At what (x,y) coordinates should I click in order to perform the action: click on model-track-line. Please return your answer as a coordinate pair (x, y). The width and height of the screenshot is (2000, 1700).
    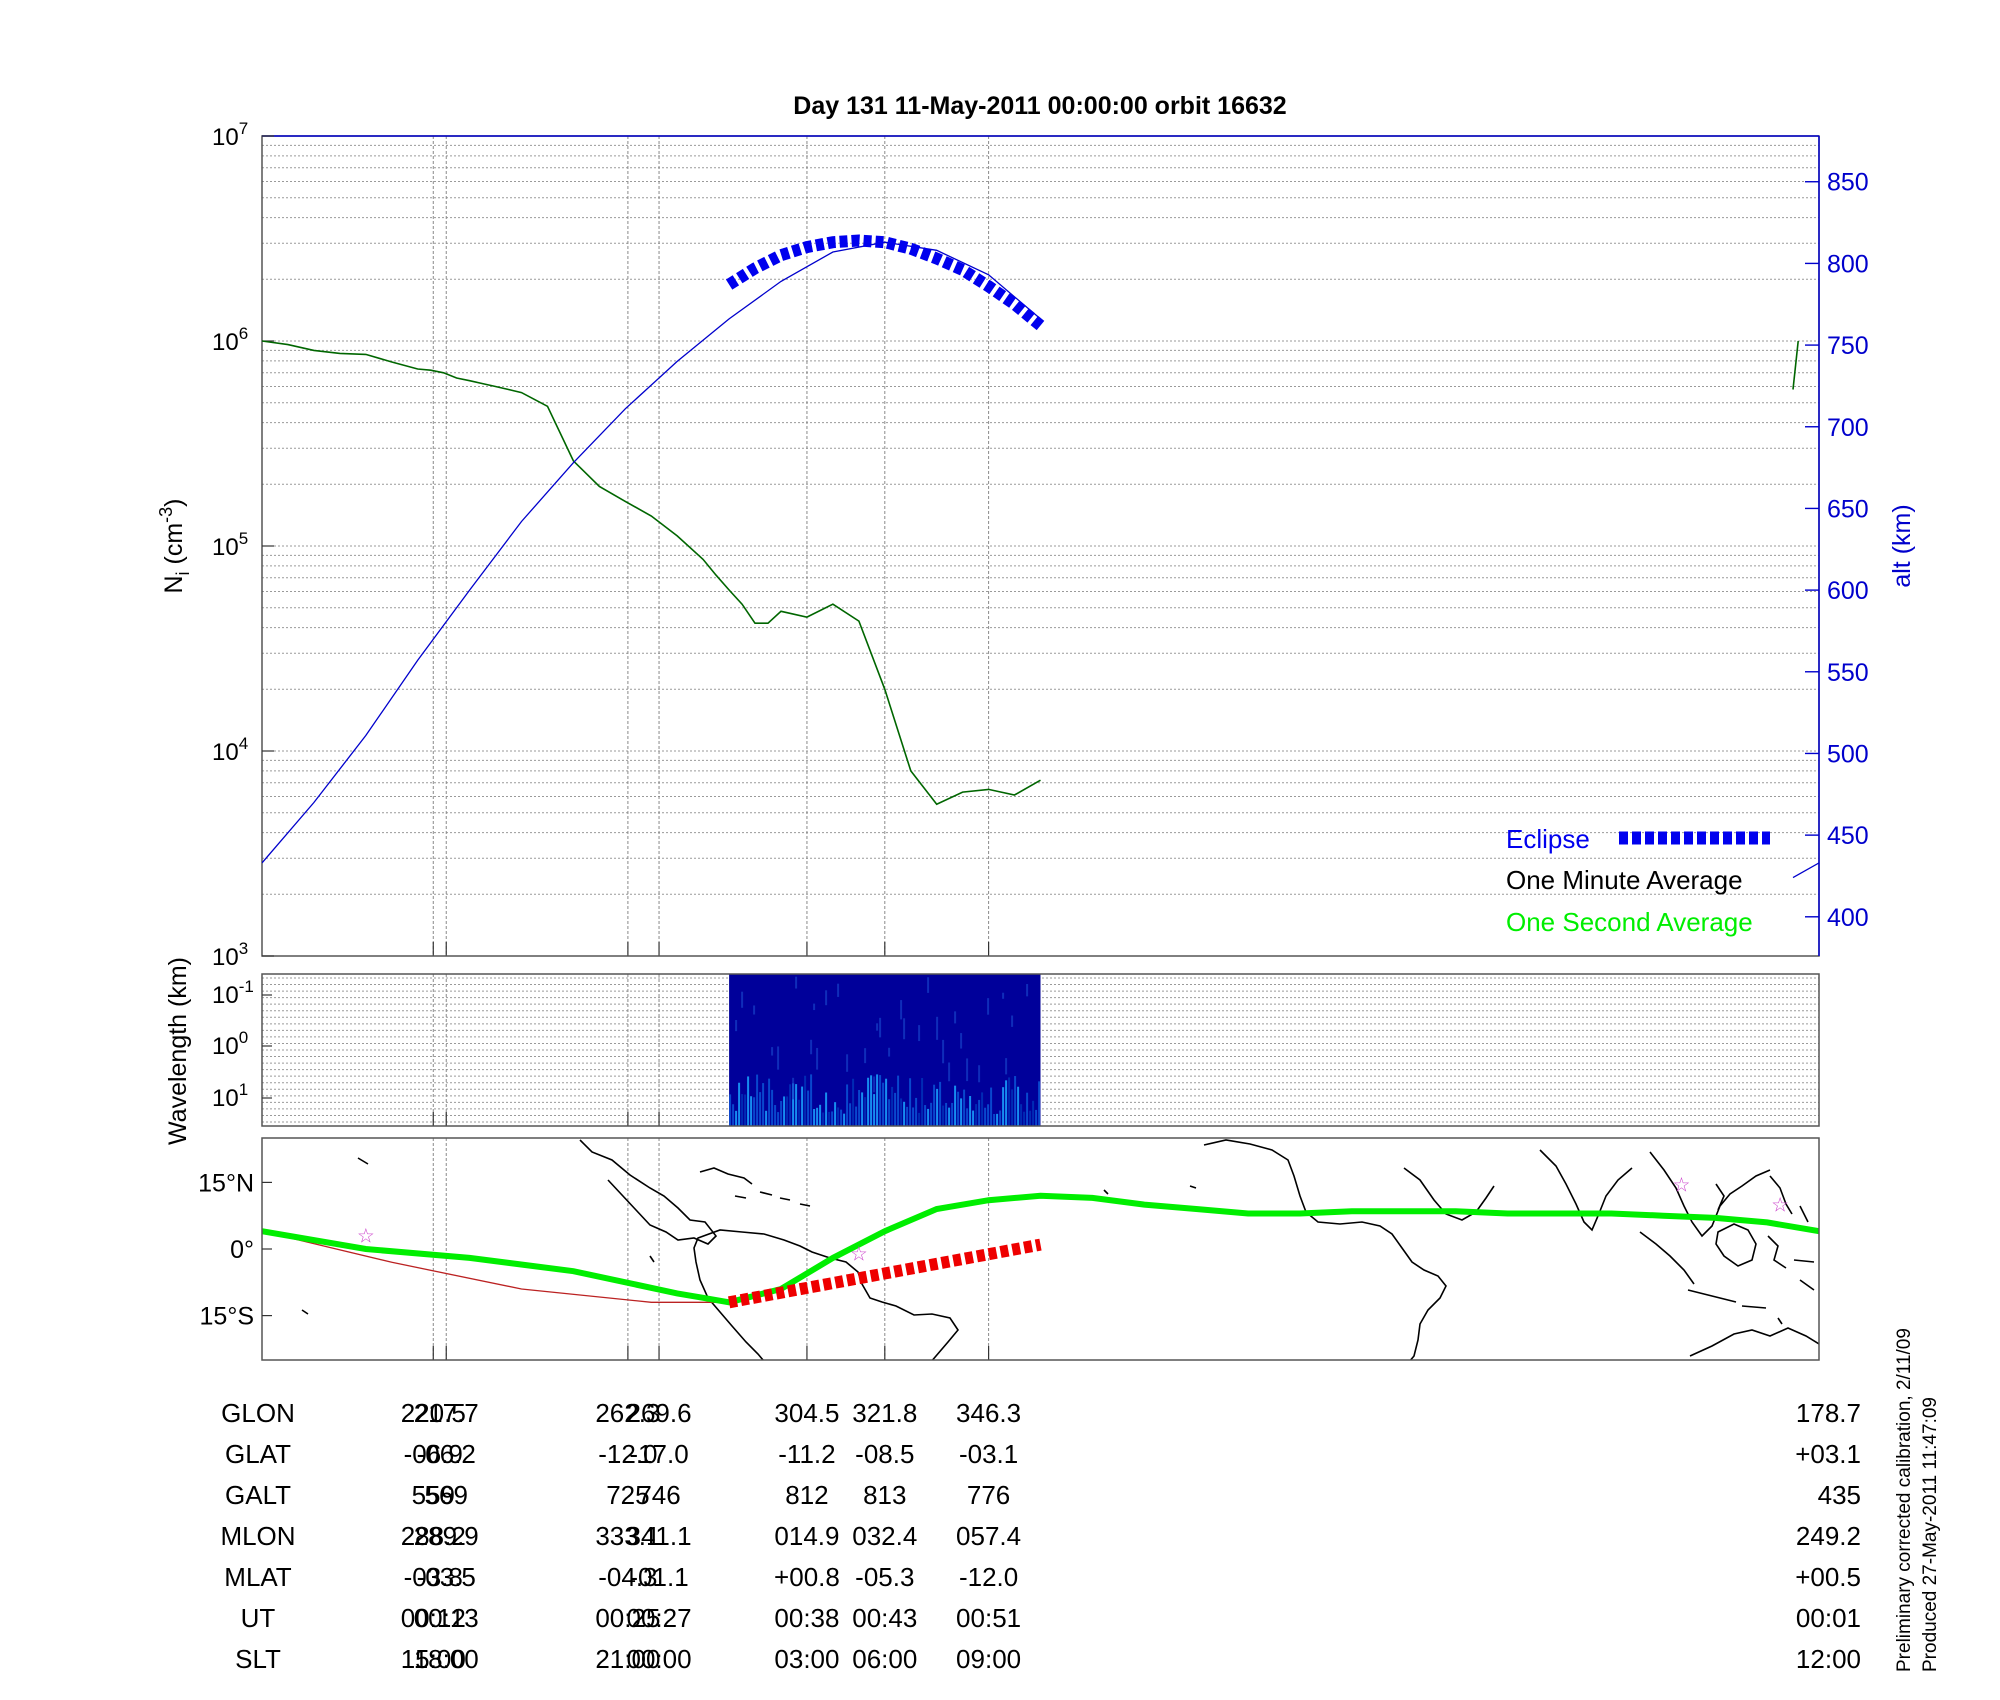
    Looking at the image, I should click on (496, 1266).